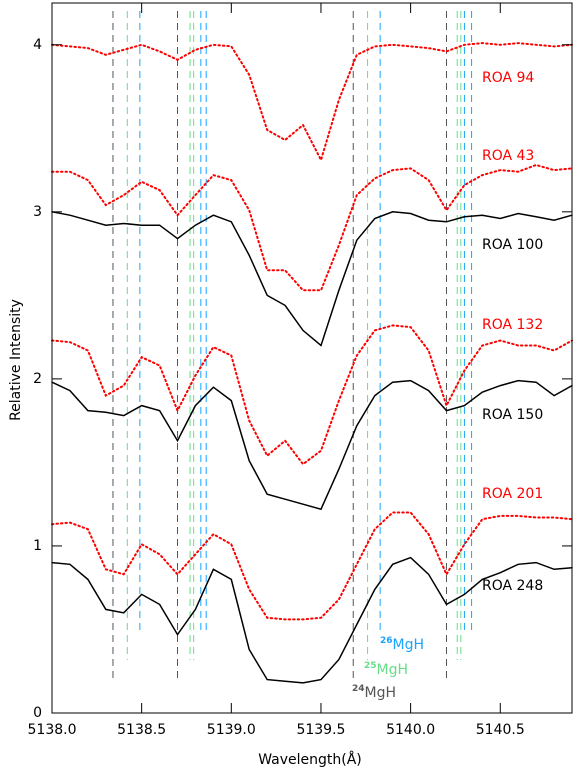 The image size is (581, 779). Describe the element at coordinates (37, 713) in the screenshot. I see `y-tick-label: 0` at that location.